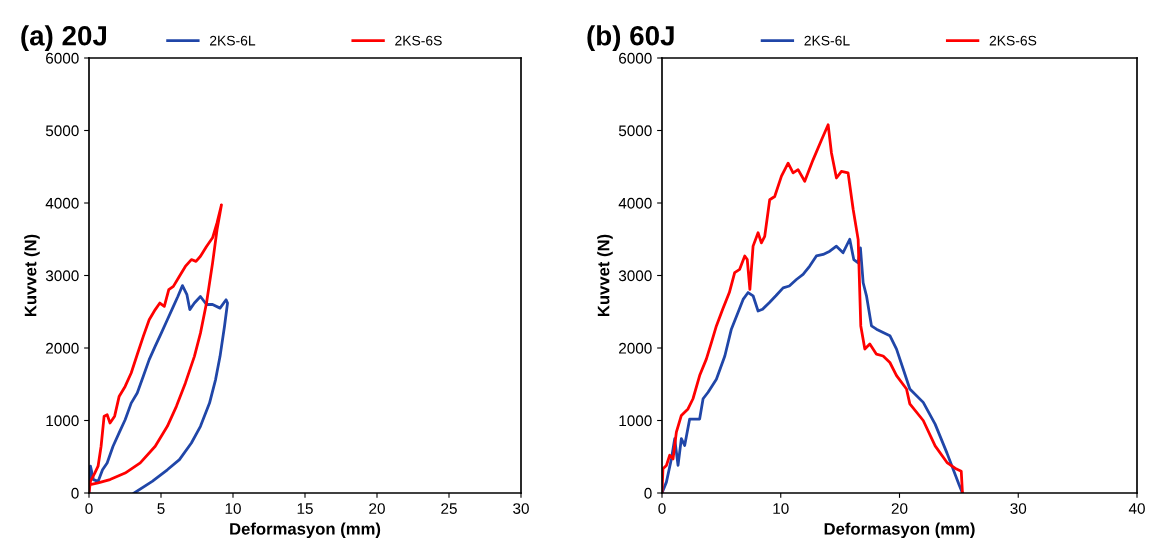 The image size is (1154, 551). What do you see at coordinates (630, 38) in the screenshot?
I see `chart-title: (b) 60J` at bounding box center [630, 38].